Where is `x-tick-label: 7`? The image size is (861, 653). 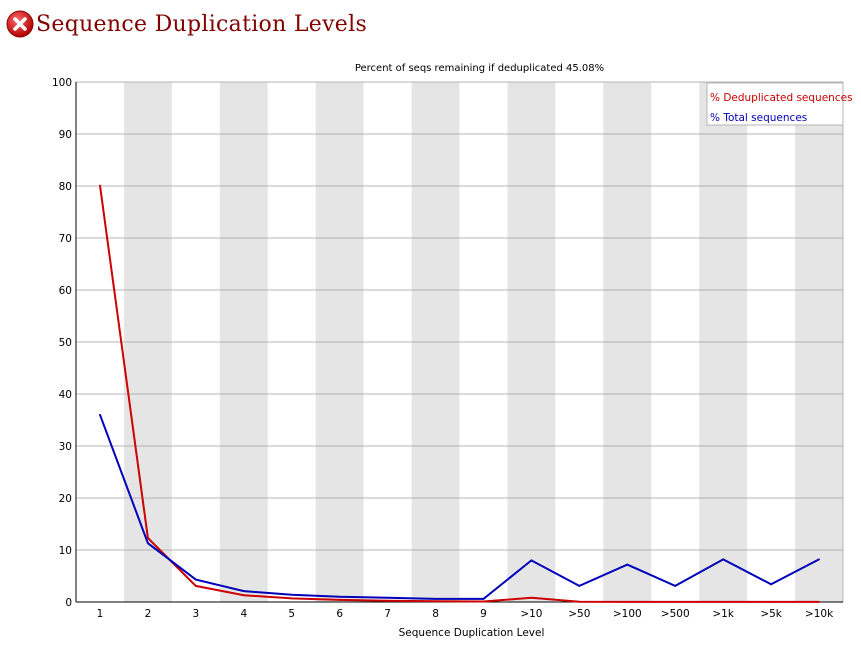
x-tick-label: 7 is located at coordinates (387, 614).